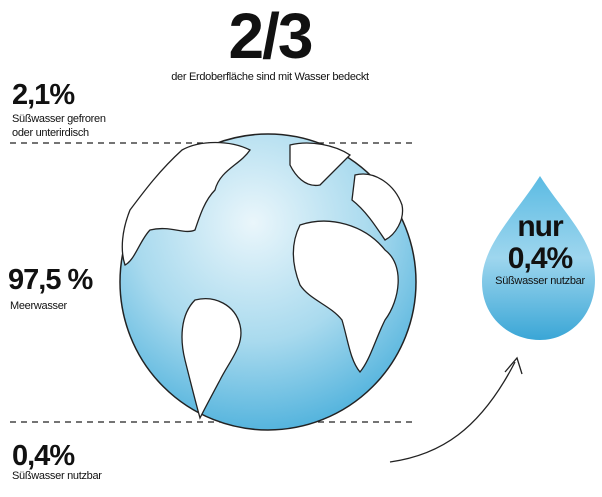  I want to click on item-value: 0,4%, so click(43, 456).